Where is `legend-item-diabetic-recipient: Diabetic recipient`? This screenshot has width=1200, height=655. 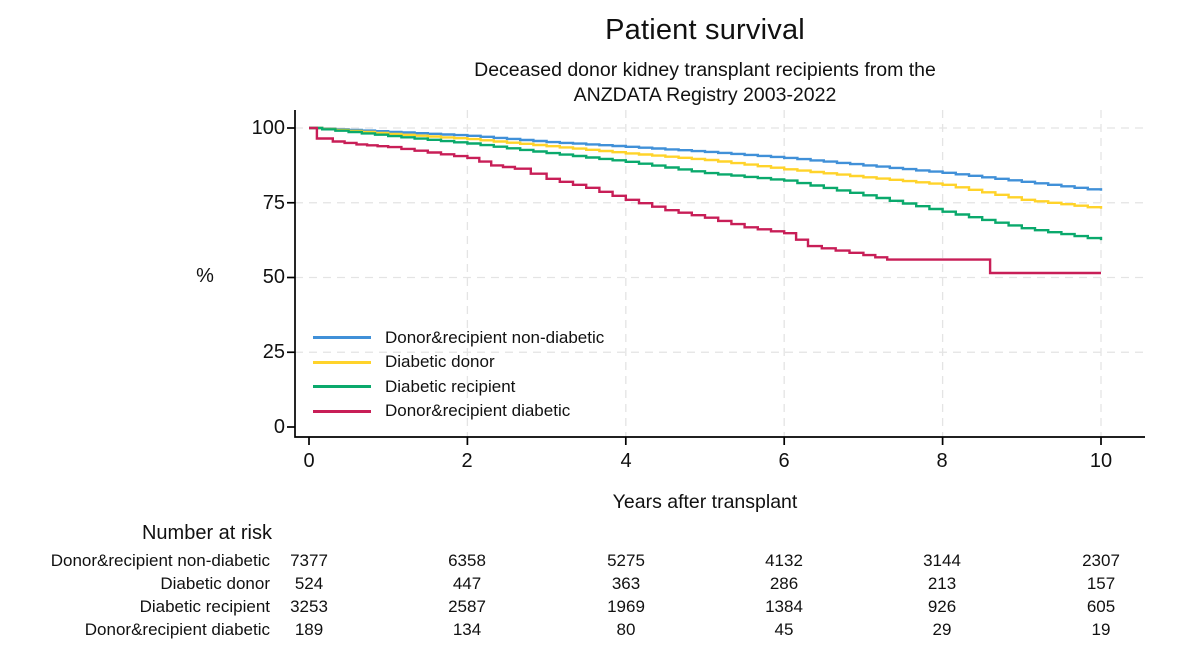
legend-item-diabetic-recipient: Diabetic recipient is located at coordinates (458, 386).